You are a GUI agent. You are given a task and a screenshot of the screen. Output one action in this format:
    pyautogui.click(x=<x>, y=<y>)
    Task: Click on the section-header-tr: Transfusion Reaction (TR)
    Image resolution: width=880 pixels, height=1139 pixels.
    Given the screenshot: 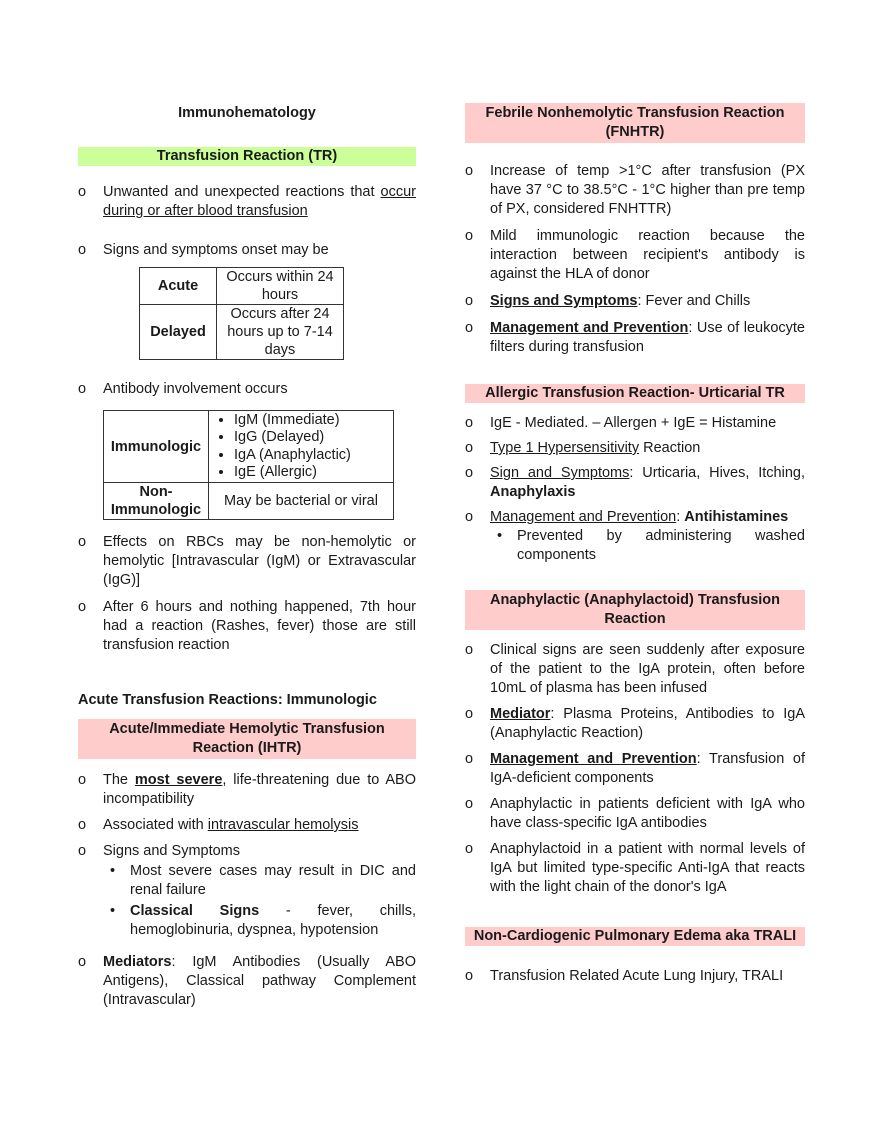 What is the action you would take?
    pyautogui.click(x=247, y=156)
    